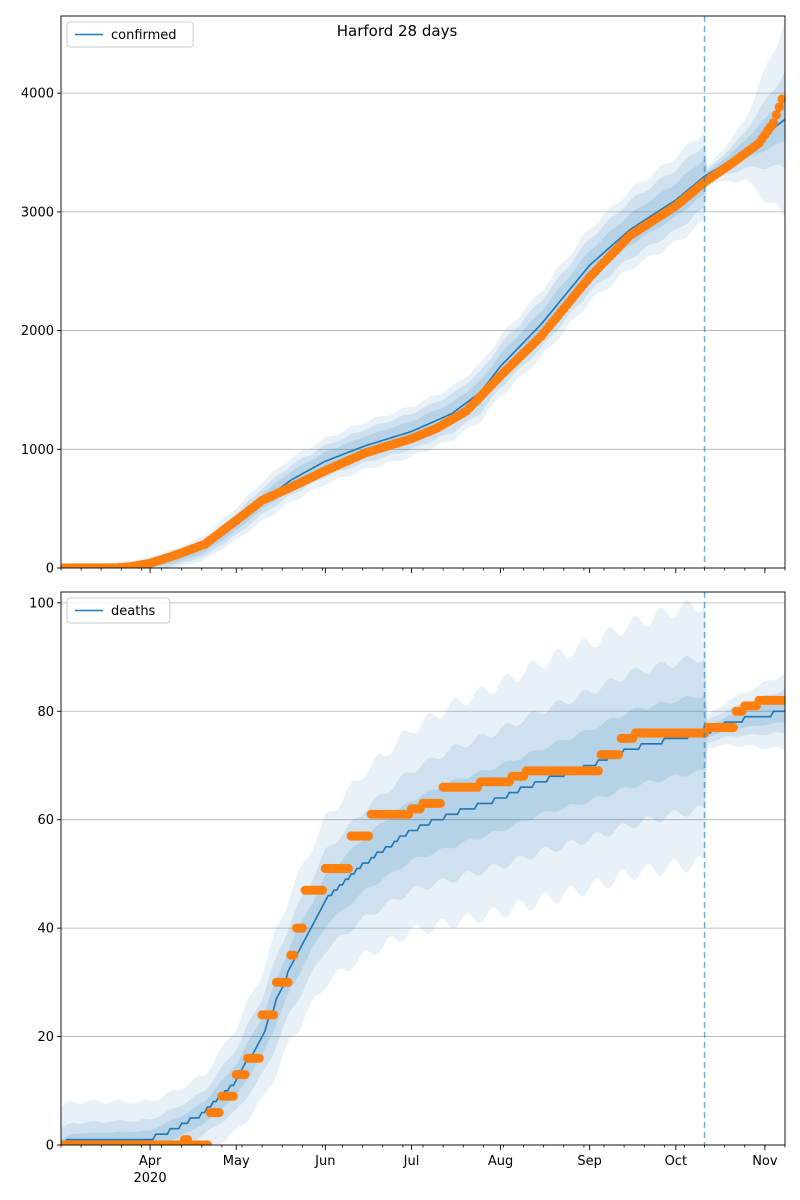 The image size is (800, 1200). Describe the element at coordinates (37, 212) in the screenshot. I see `y-tick-label: 3000` at that location.